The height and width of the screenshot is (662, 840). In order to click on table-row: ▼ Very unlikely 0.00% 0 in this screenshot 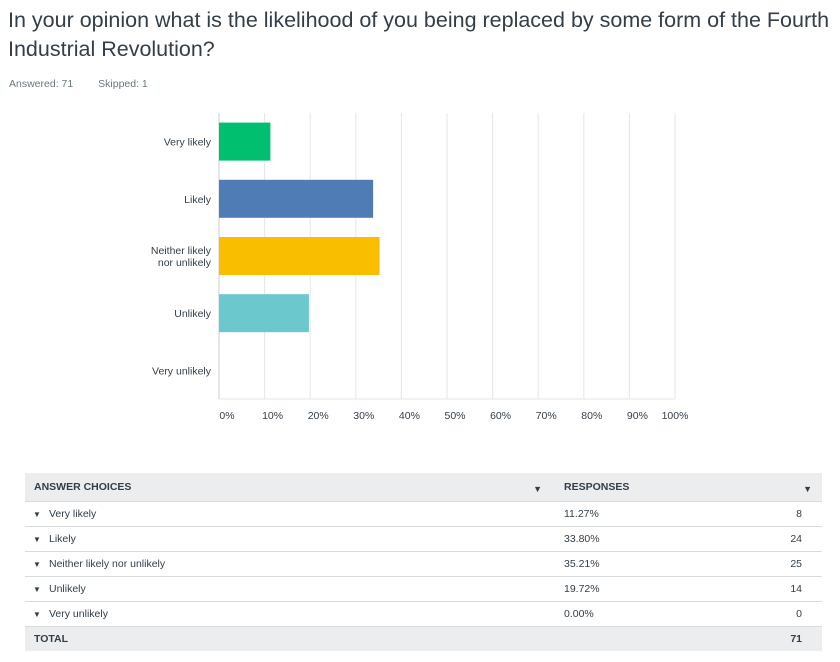, I will do `click(423, 614)`.